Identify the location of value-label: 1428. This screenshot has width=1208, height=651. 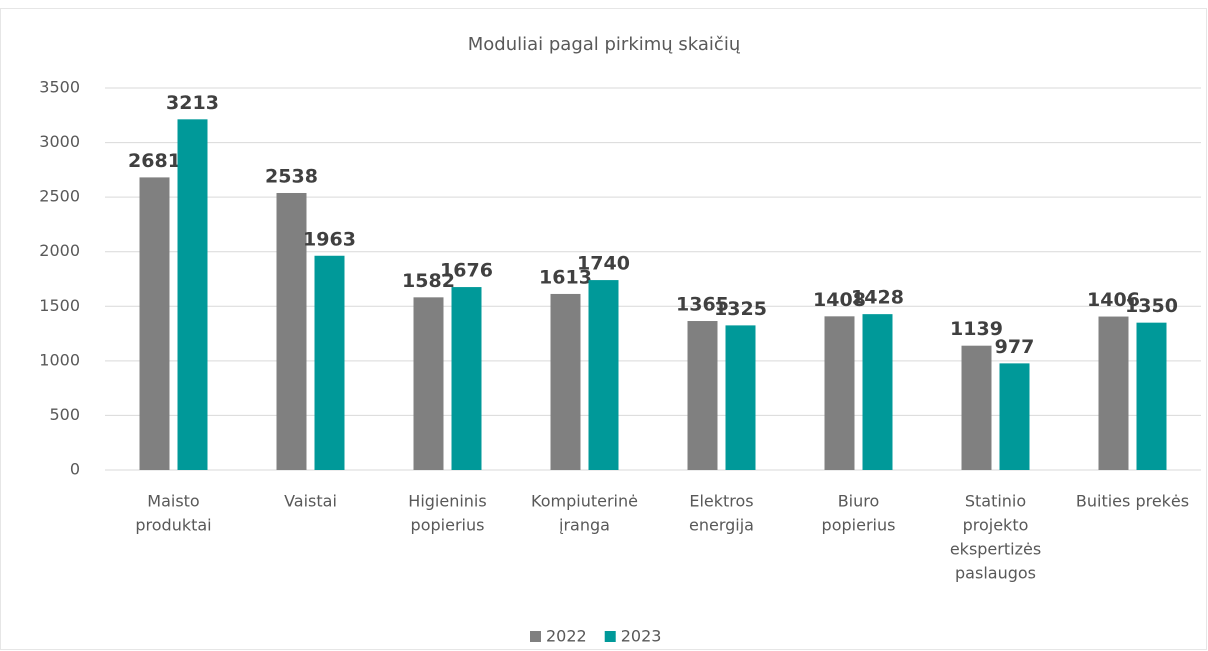
(877, 298).